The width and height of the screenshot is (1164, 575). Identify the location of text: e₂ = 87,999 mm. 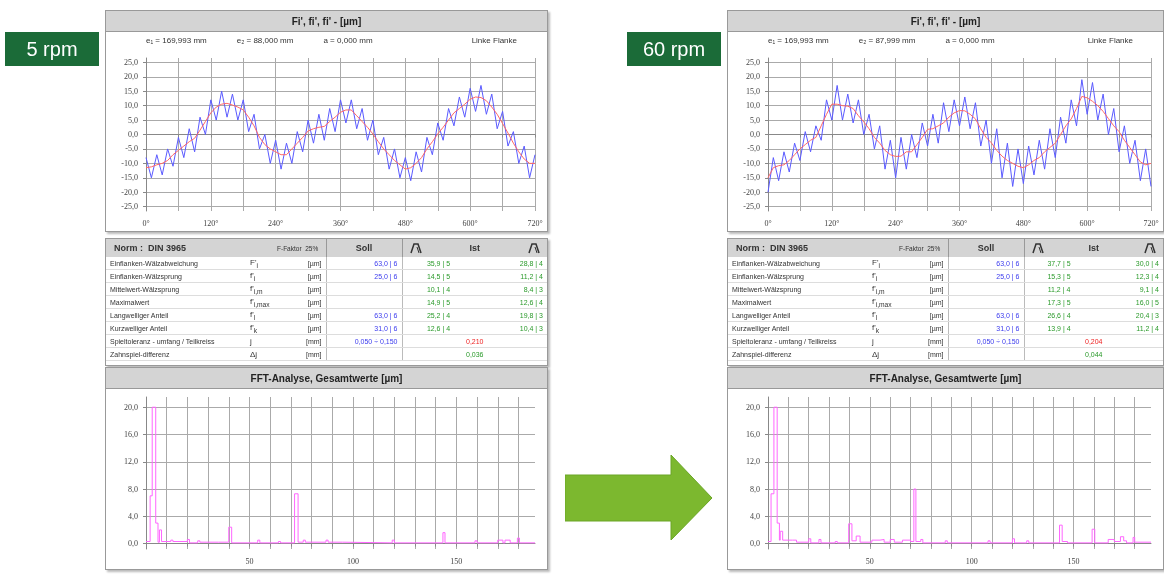
(887, 41).